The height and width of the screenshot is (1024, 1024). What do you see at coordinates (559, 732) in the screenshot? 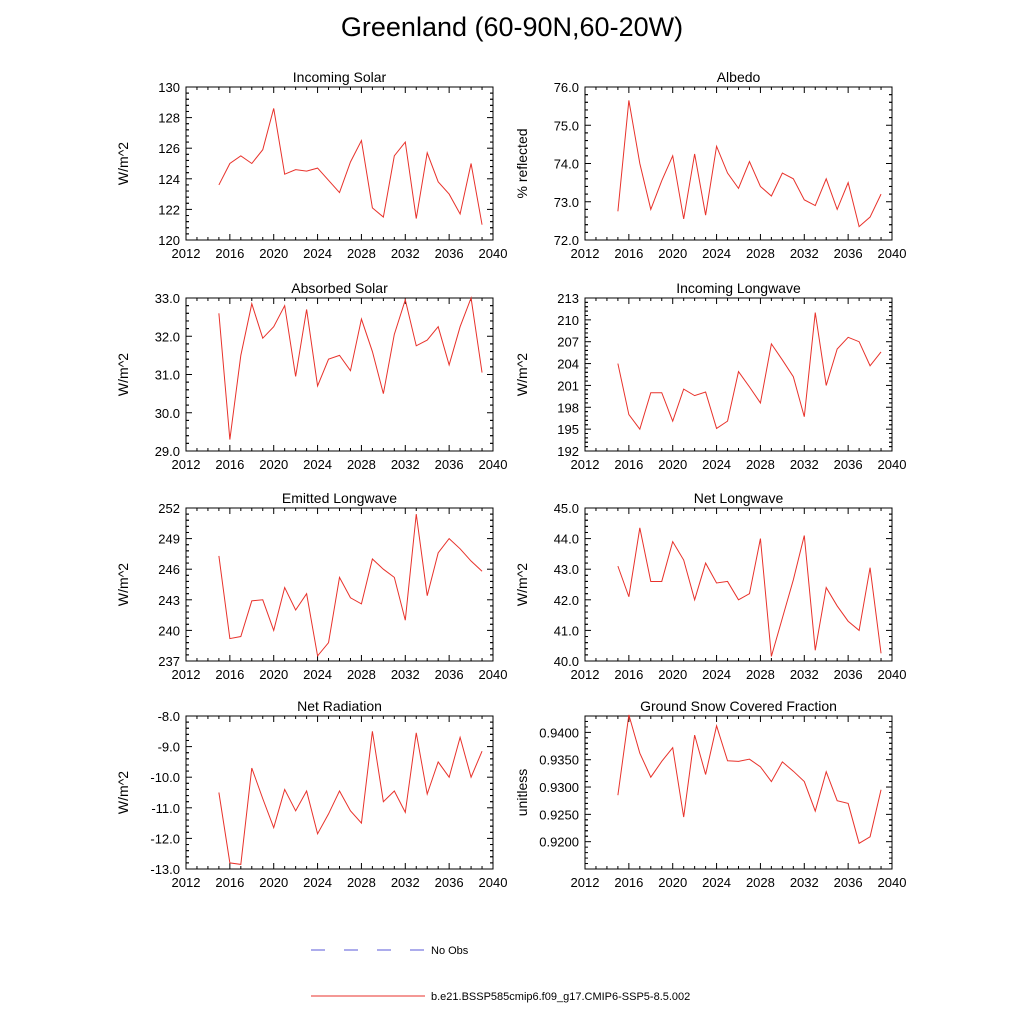
I see `y-tick-label: 0.9400` at bounding box center [559, 732].